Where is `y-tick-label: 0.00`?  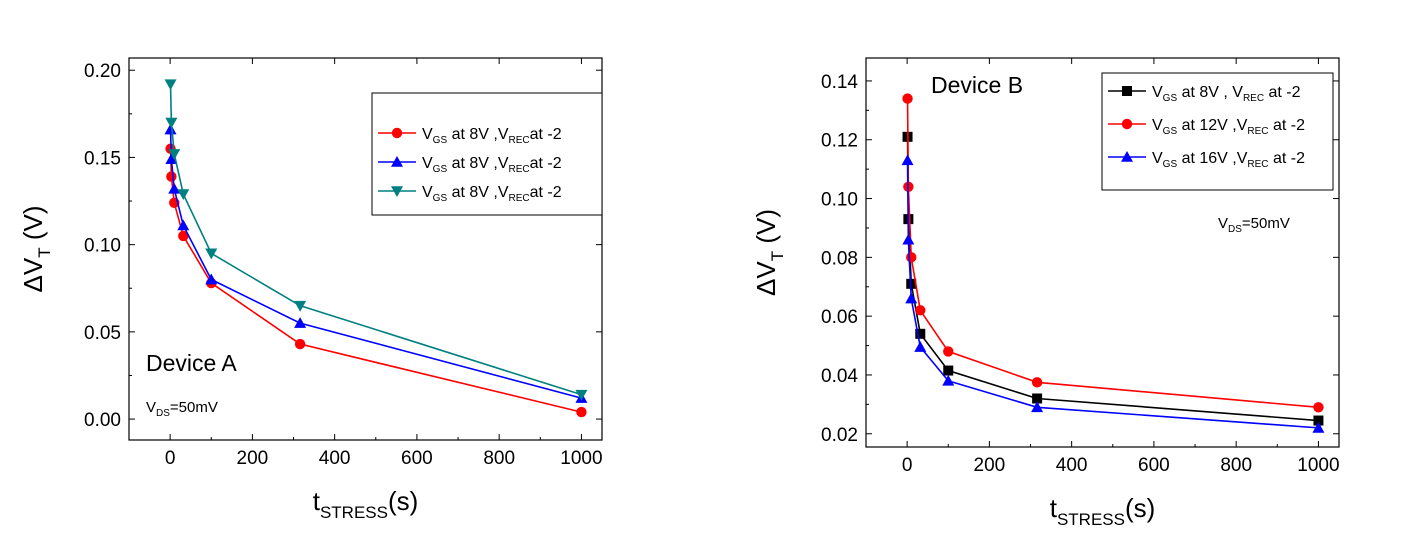
y-tick-label: 0.00 is located at coordinates (102, 420).